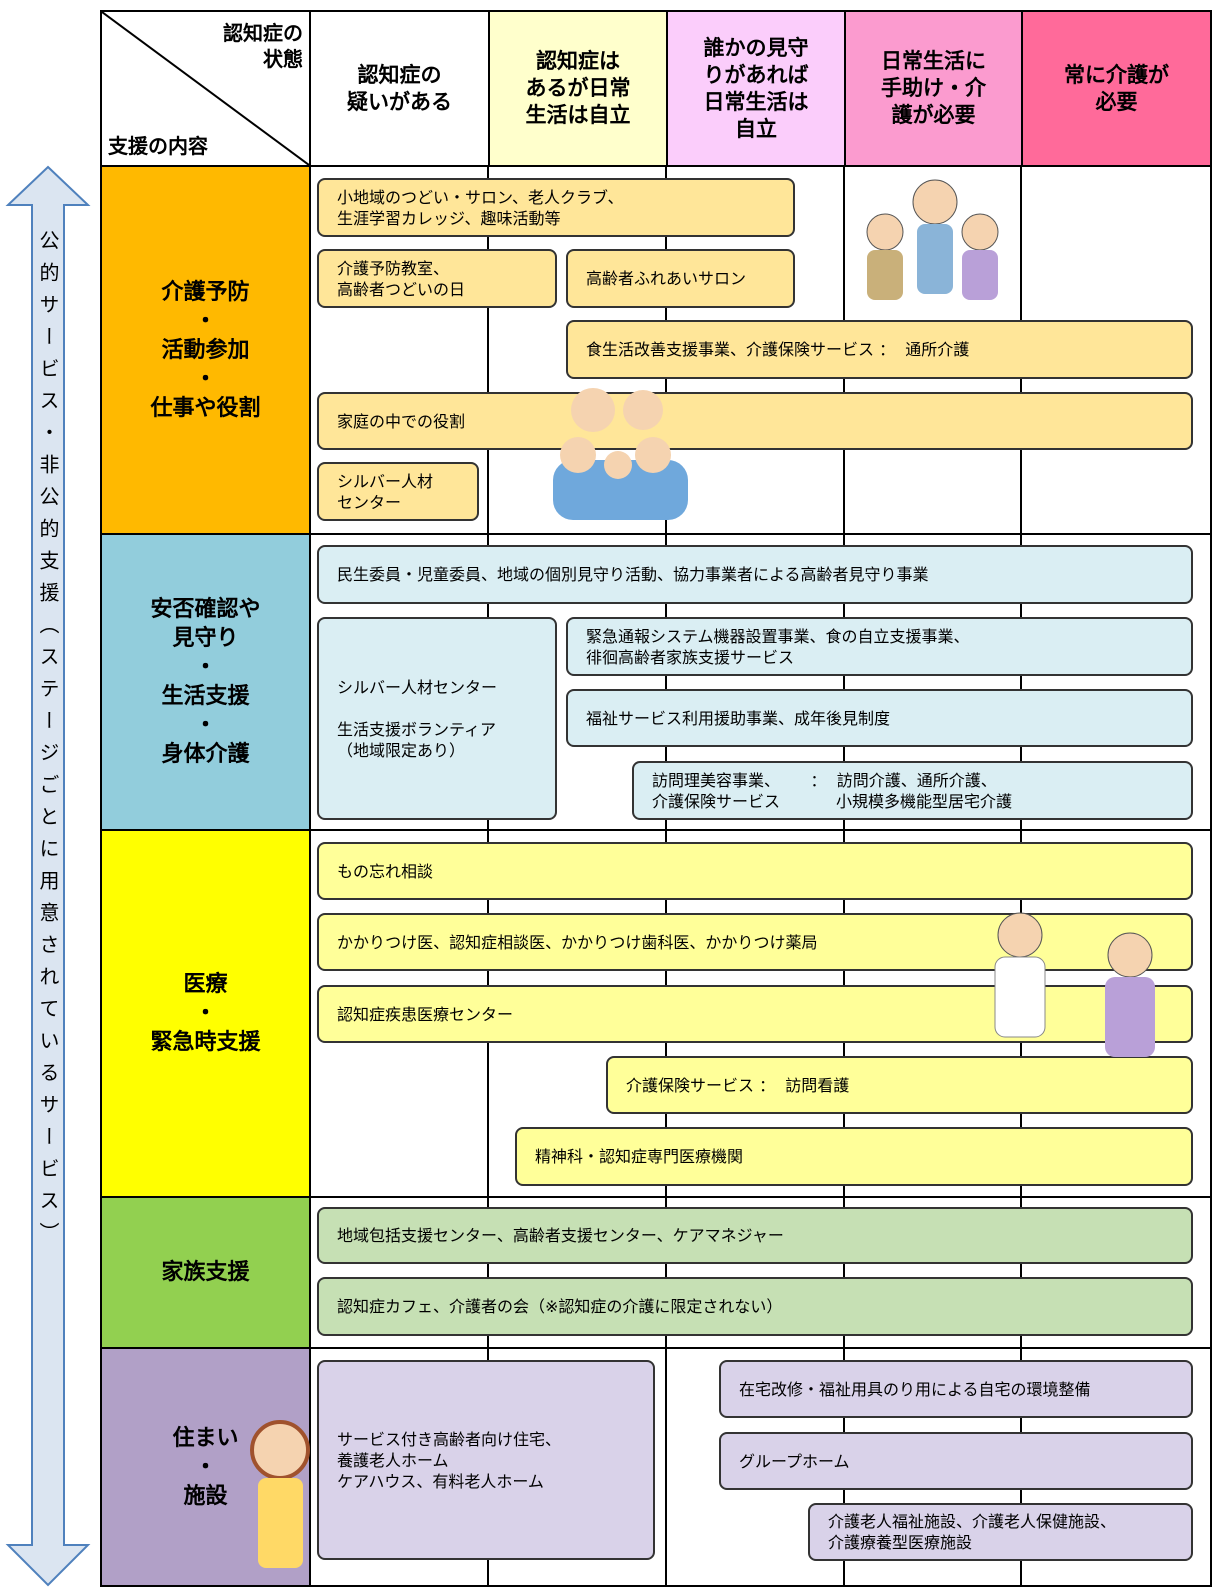 This screenshot has height=1587, width=1212. I want to click on row-label: 安否確認や 見守り ・ 生活支援 ・ 身体介護, so click(205, 682).